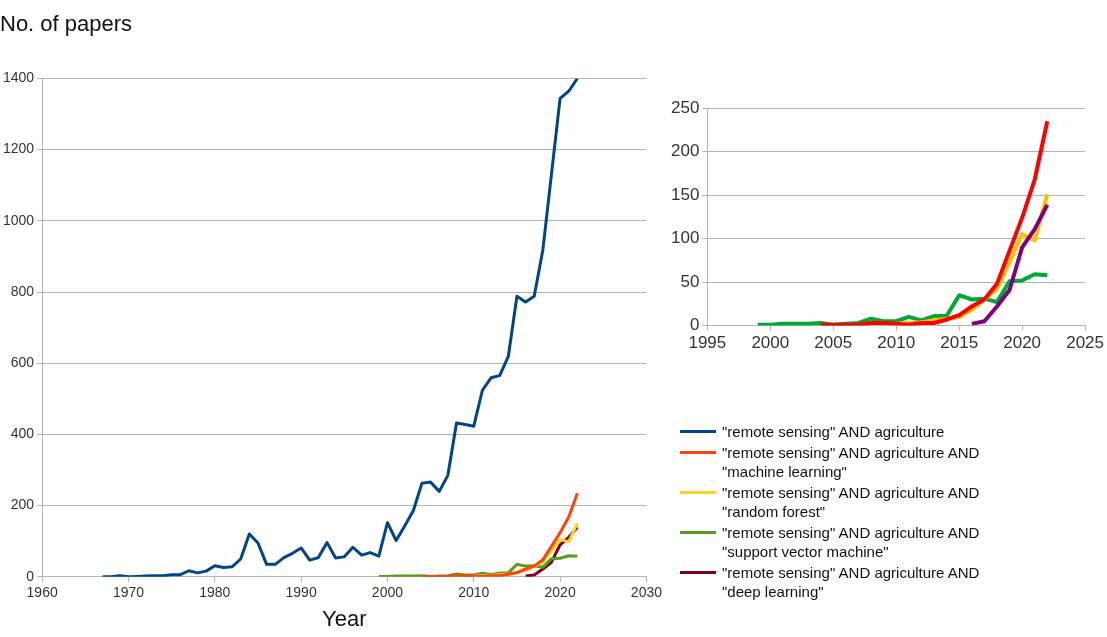 This screenshot has height=637, width=1107. Describe the element at coordinates (851, 462) in the screenshot. I see `legend-label: "remote sensing" AND agriculture AND "machine learning"` at that location.